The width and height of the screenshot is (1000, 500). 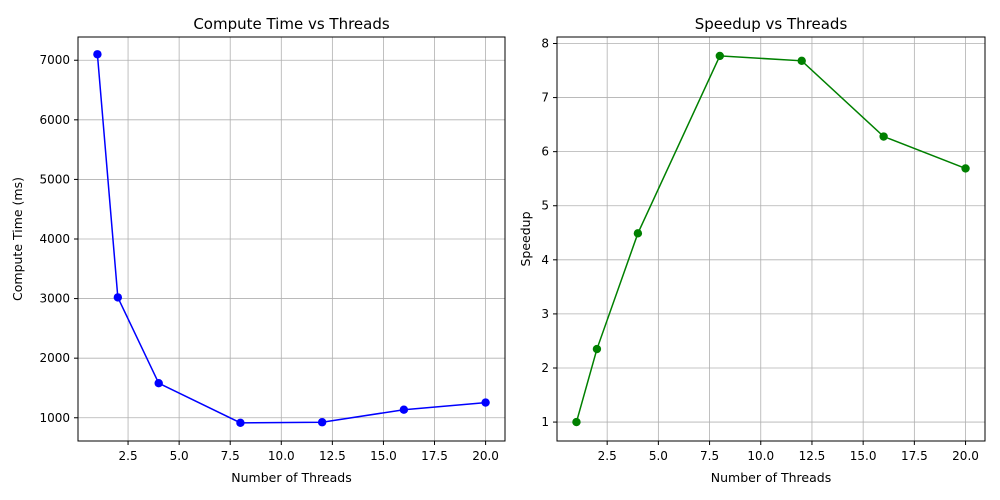 I want to click on y-tick-label: 8, so click(x=545, y=43).